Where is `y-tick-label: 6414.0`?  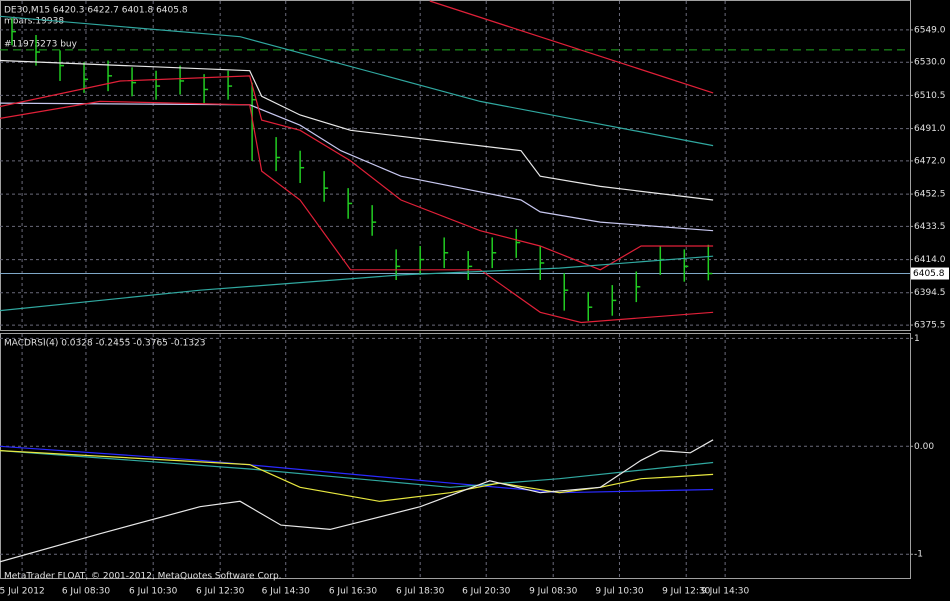
y-tick-label: 6414.0 is located at coordinates (930, 260).